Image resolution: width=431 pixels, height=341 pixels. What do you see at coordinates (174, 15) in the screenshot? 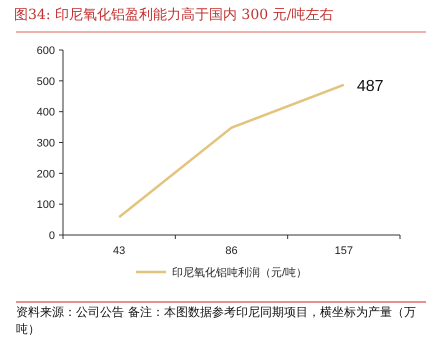
I see `chart-title: 图34: 印尼氧化铝盈利能力高于国内 300 元/吨左右` at bounding box center [174, 15].